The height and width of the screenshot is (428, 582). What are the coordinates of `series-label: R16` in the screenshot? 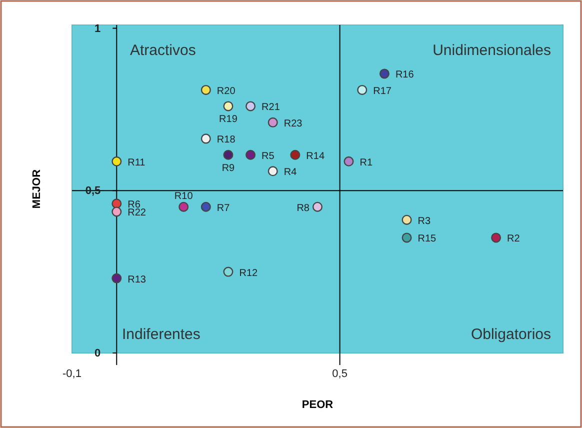 It's located at (404, 75).